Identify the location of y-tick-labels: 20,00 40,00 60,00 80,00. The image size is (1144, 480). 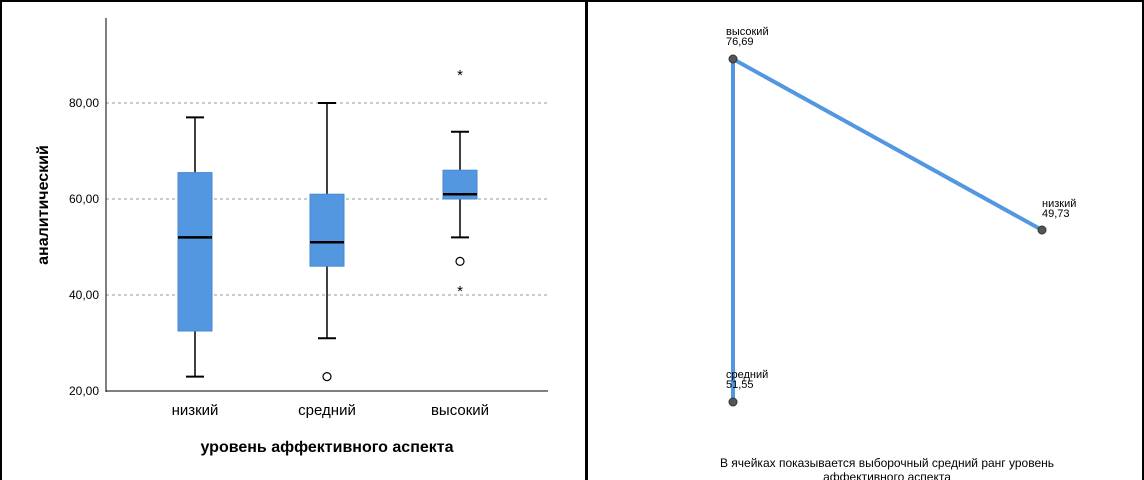
(84, 247).